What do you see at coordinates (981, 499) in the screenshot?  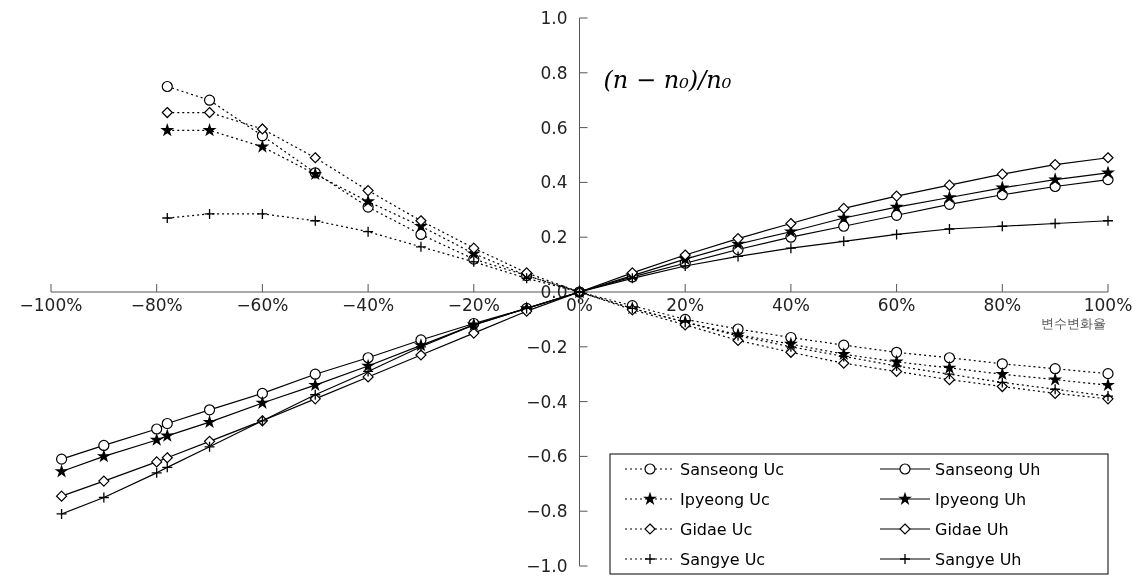 I see `legend-label: Ipyeong Uh` at bounding box center [981, 499].